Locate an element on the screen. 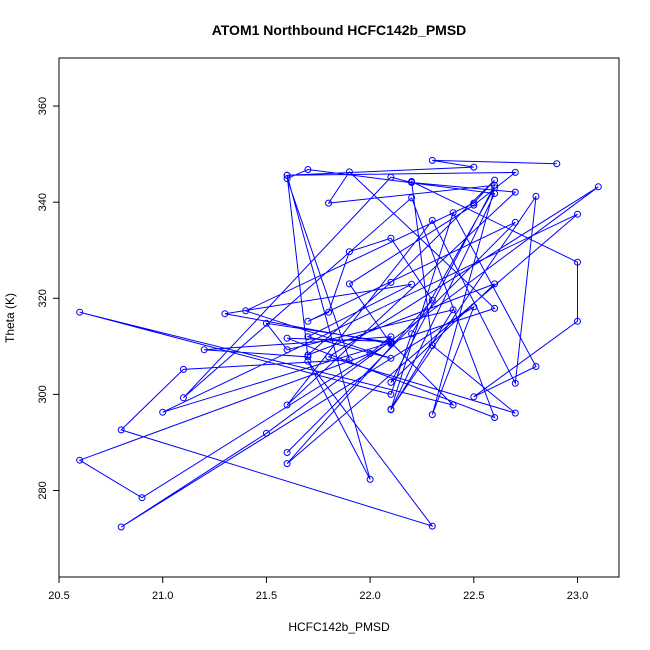 This screenshot has height=650, width=650. y-tick-label: 280 is located at coordinates (43, 490).